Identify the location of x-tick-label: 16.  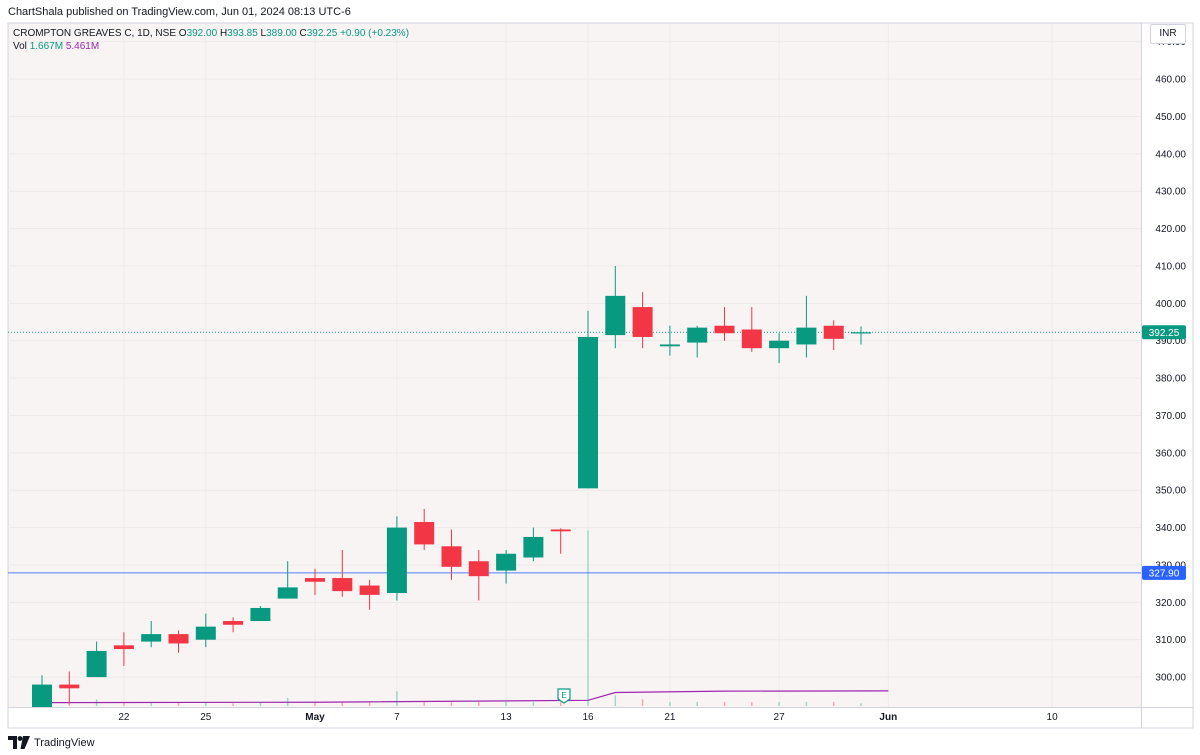
(588, 717).